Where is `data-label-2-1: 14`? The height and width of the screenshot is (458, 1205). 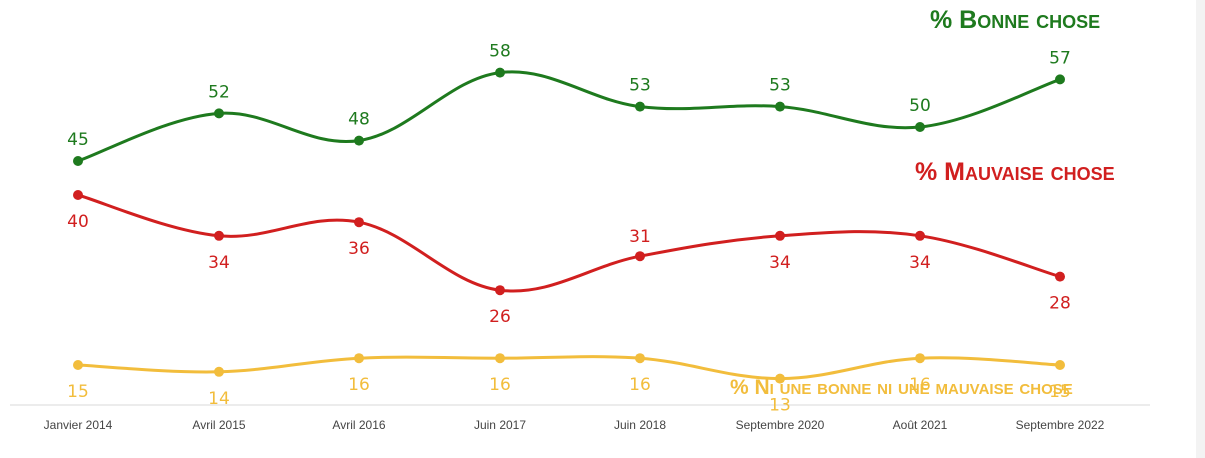 data-label-2-1: 14 is located at coordinates (219, 399).